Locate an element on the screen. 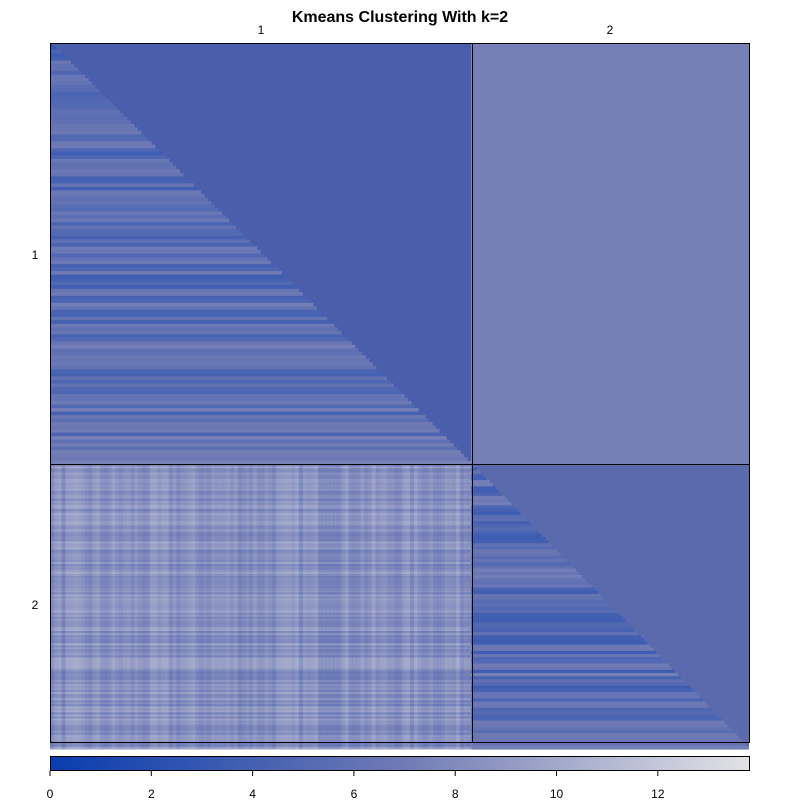 The height and width of the screenshot is (800, 800). colorbar-tick-label: 6 is located at coordinates (354, 793).